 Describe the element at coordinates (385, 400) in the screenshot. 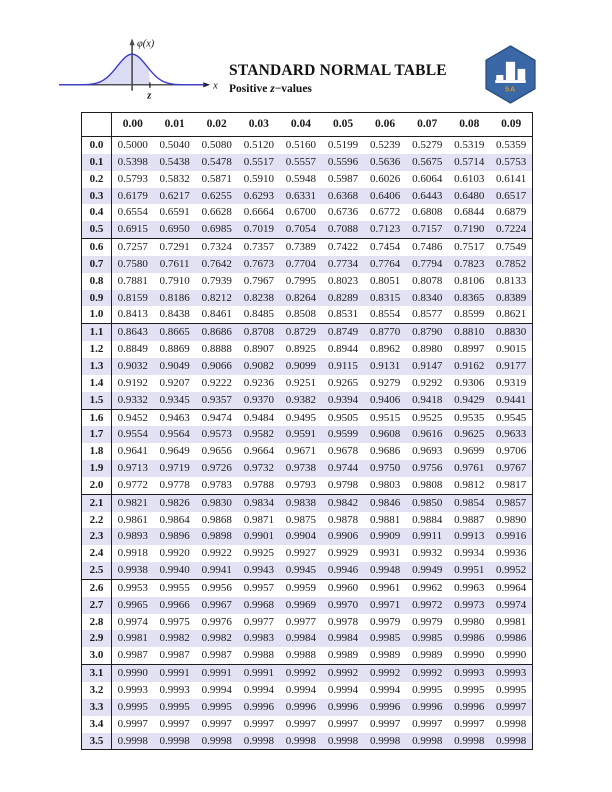

I see `value-cell: 0.9406` at that location.